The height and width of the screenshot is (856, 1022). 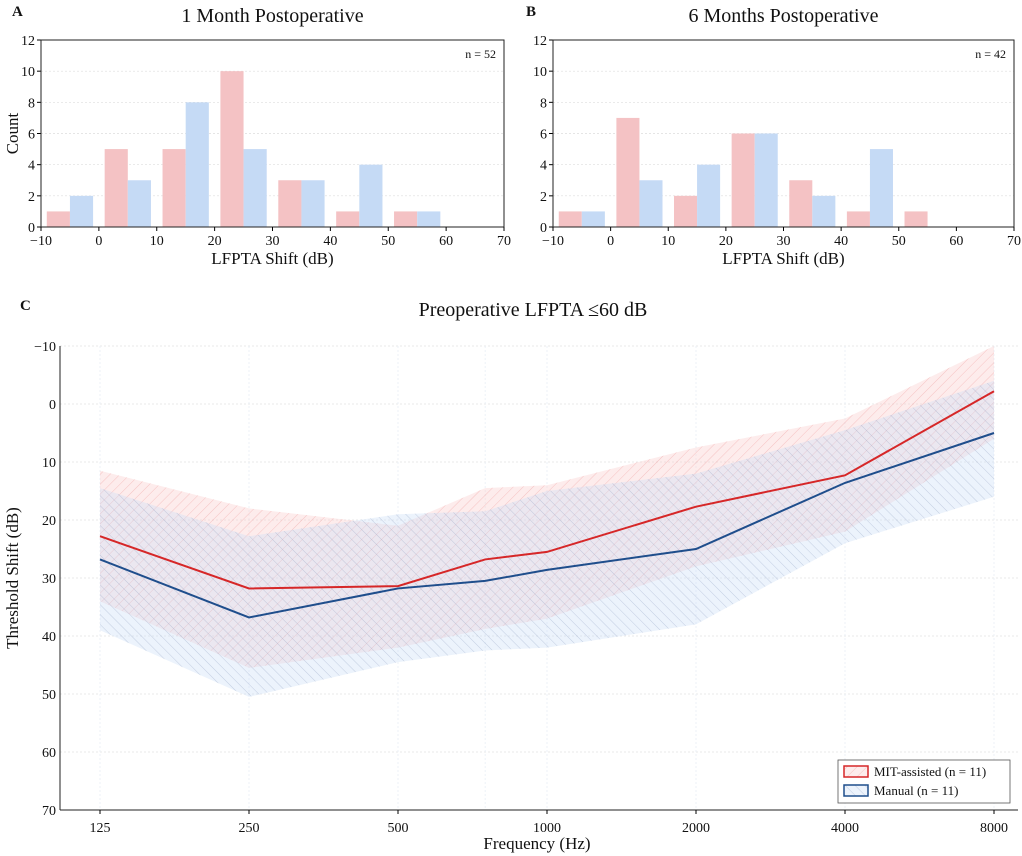 What do you see at coordinates (25, 306) in the screenshot?
I see `panel-letter: C` at bounding box center [25, 306].